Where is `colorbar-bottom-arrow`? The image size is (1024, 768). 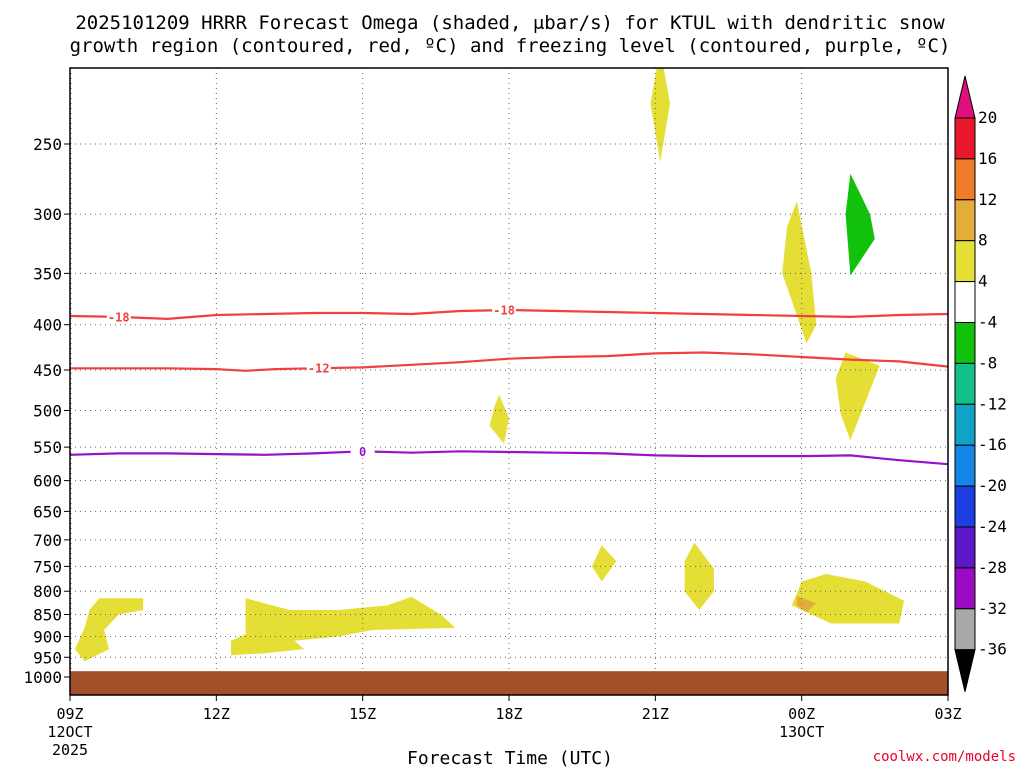 colorbar-bottom-arrow is located at coordinates (965, 670).